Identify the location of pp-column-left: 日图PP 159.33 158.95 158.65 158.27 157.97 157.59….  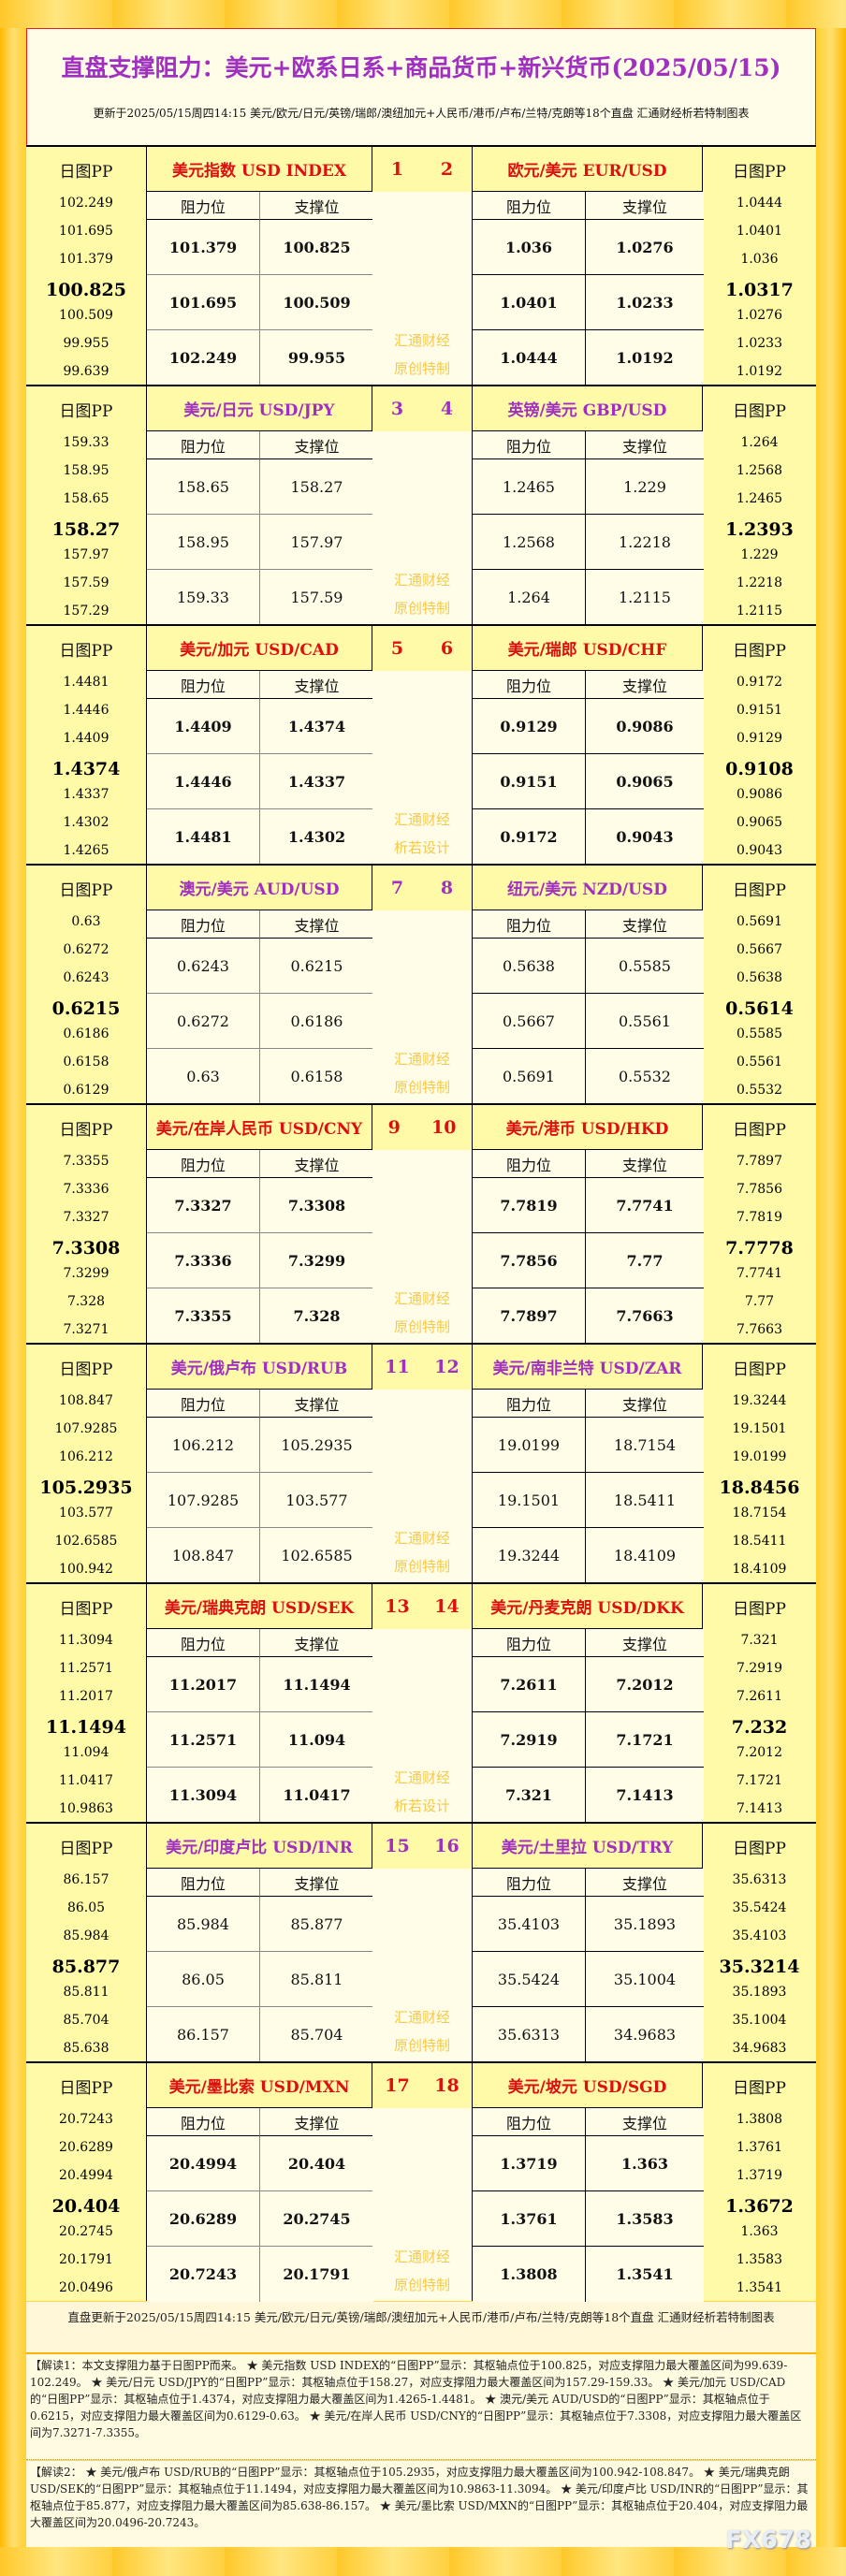
(86, 505).